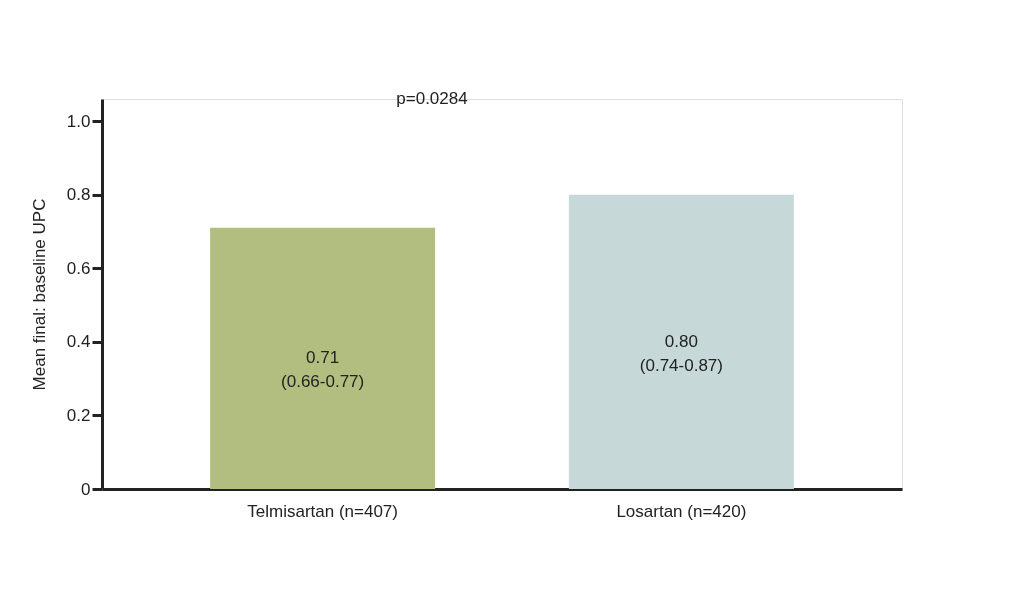 This screenshot has width=1015, height=589. What do you see at coordinates (78, 415) in the screenshot?
I see `y-tick-label: 0.2` at bounding box center [78, 415].